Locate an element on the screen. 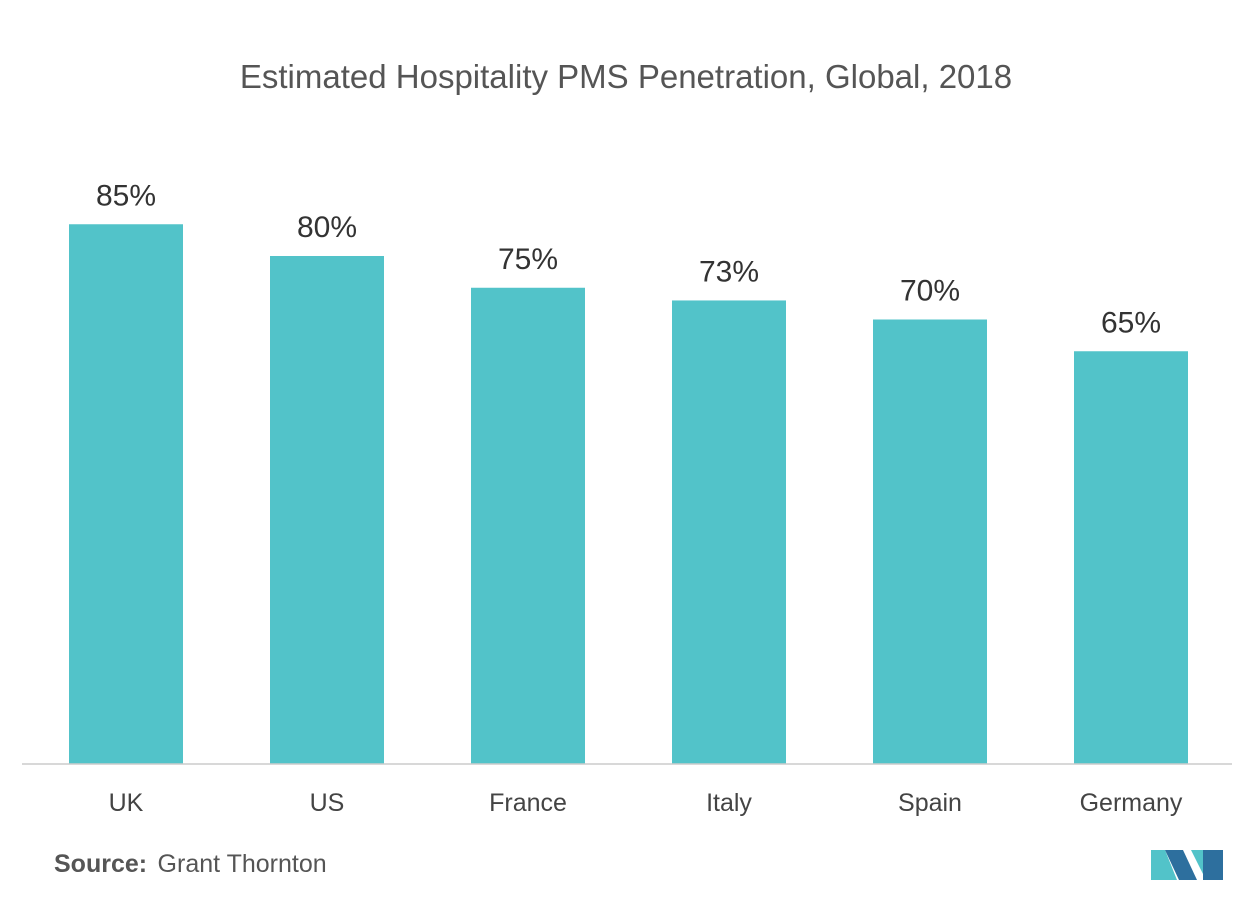 The width and height of the screenshot is (1253, 900). bar-uk is located at coordinates (126, 494).